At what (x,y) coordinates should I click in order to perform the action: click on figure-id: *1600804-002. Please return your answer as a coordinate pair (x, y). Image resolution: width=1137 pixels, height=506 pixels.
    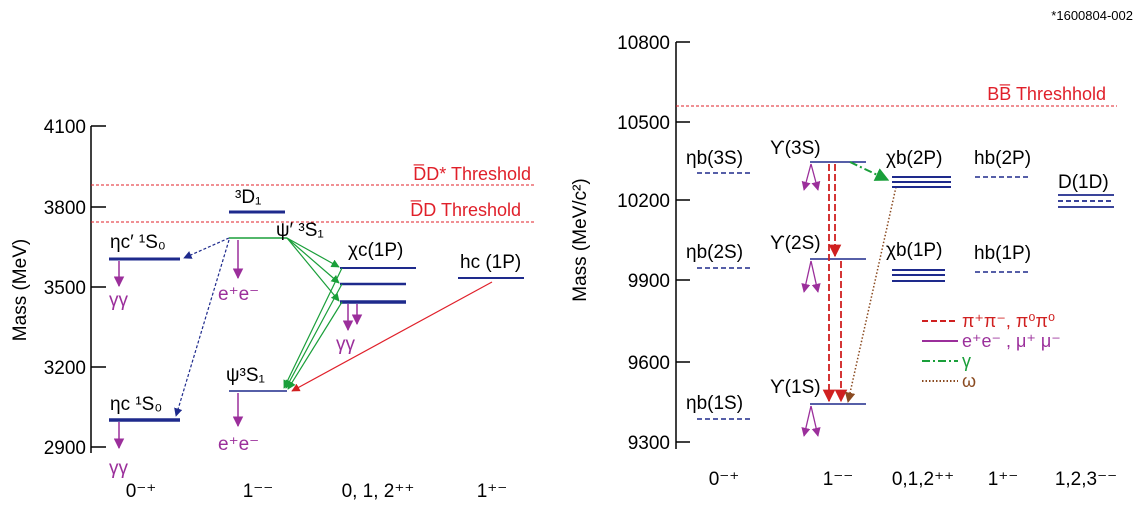
    Looking at the image, I should click on (1092, 15).